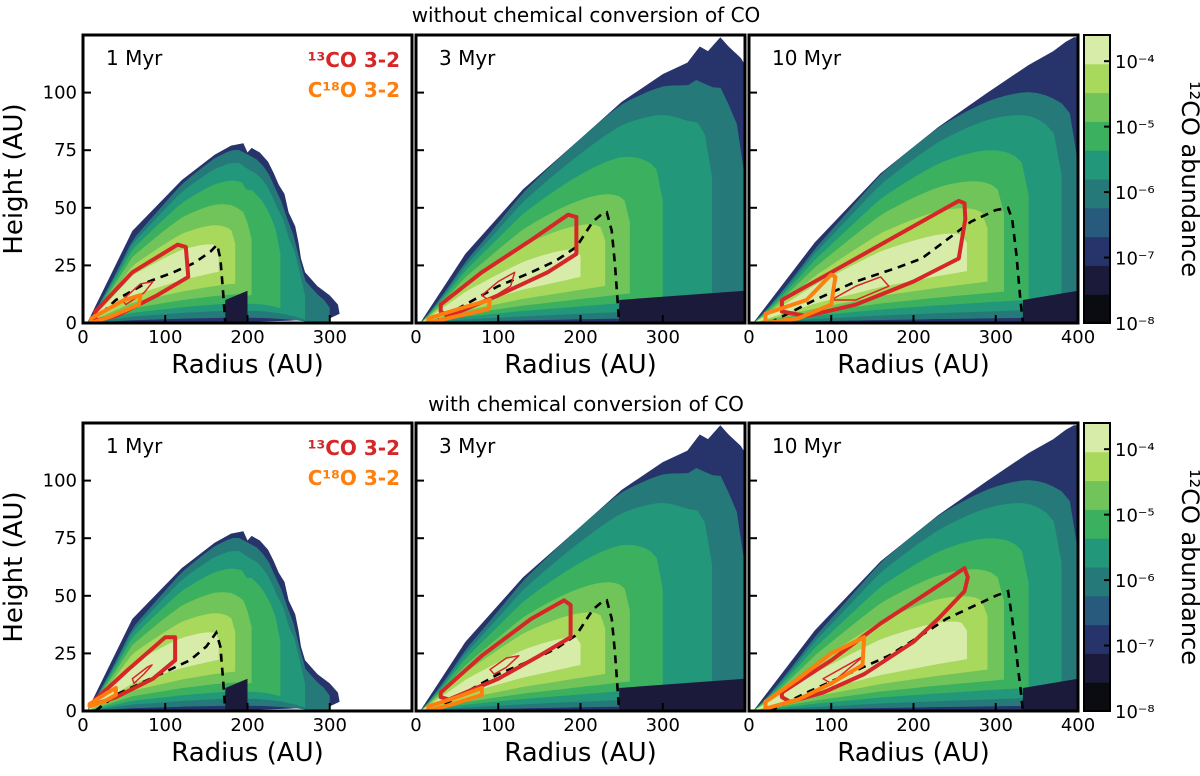 The image size is (1200, 776). What do you see at coordinates (1135, 581) in the screenshot?
I see `colorbar-tick-label: 10⁻⁶` at bounding box center [1135, 581].